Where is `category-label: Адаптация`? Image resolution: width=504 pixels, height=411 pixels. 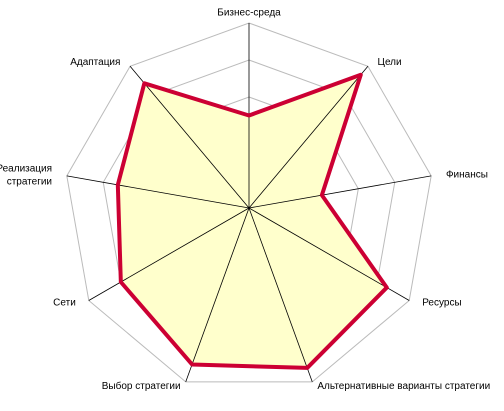
category-label: Адаптация is located at coordinates (95, 62).